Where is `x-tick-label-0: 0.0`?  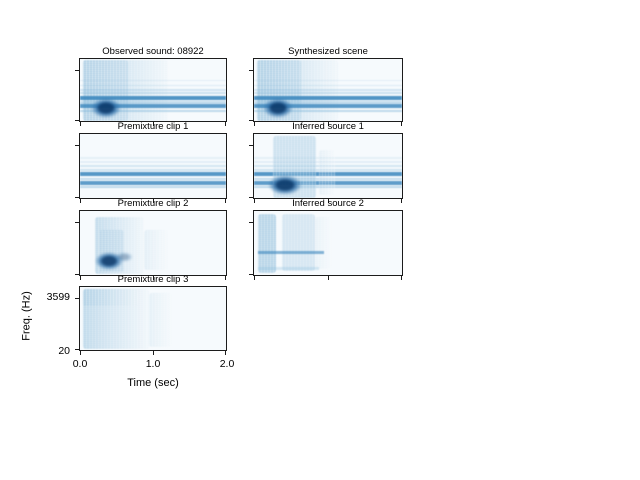 x-tick-label-0: 0.0 is located at coordinates (80, 364).